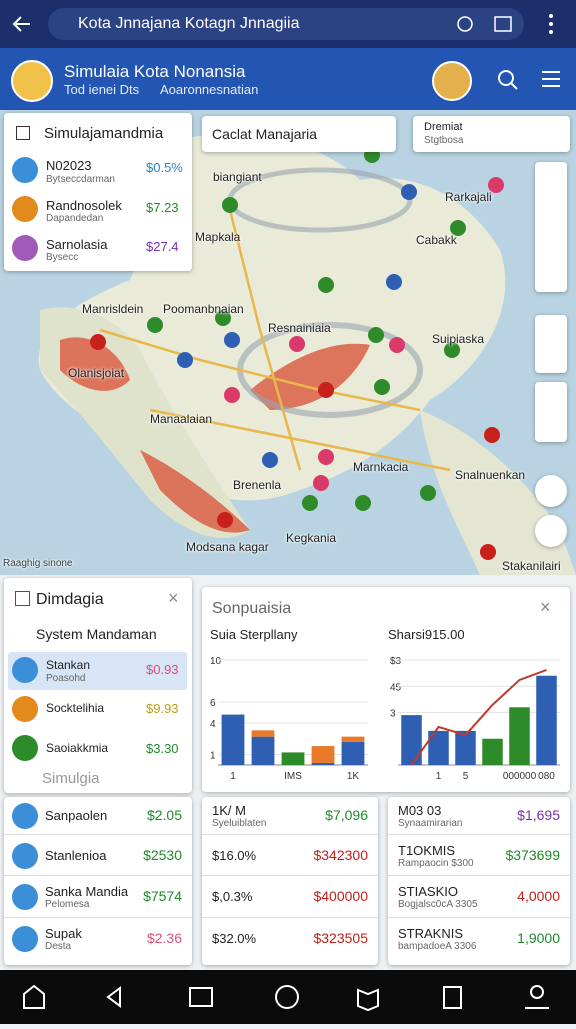 The height and width of the screenshot is (1029, 576). I want to click on map-label: Resnainiaia, so click(299, 328).